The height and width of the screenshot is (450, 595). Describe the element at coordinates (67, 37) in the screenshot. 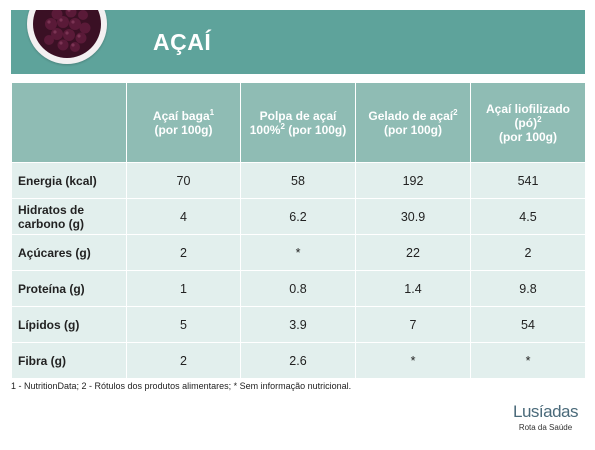

I see `acai-bowl-icon` at that location.